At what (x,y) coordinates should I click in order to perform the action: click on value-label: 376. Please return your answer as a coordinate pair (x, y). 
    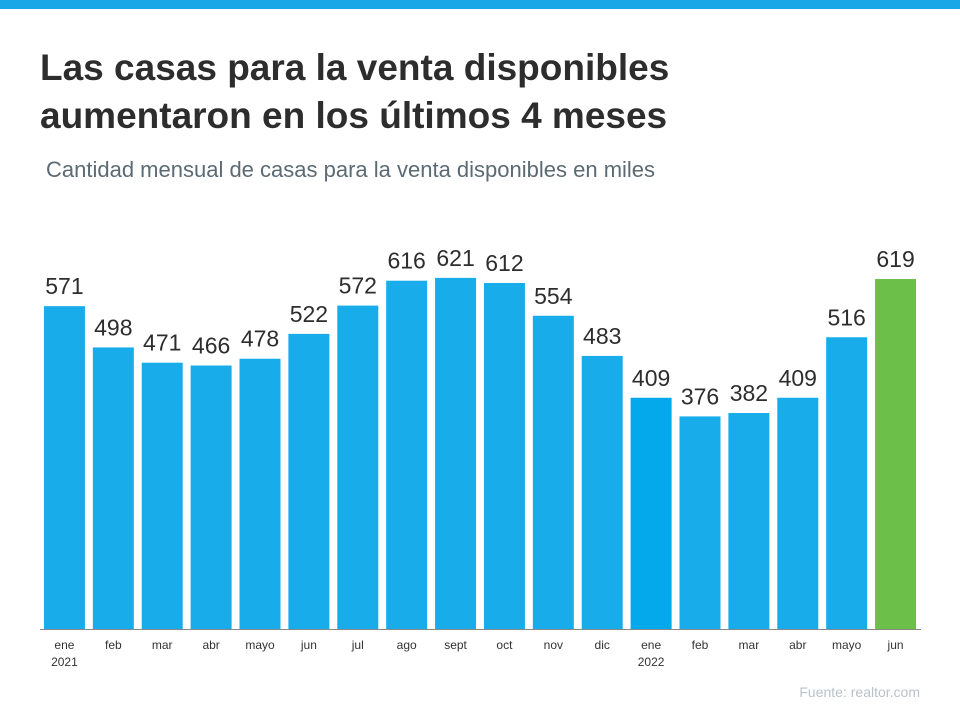
    Looking at the image, I should click on (700, 396).